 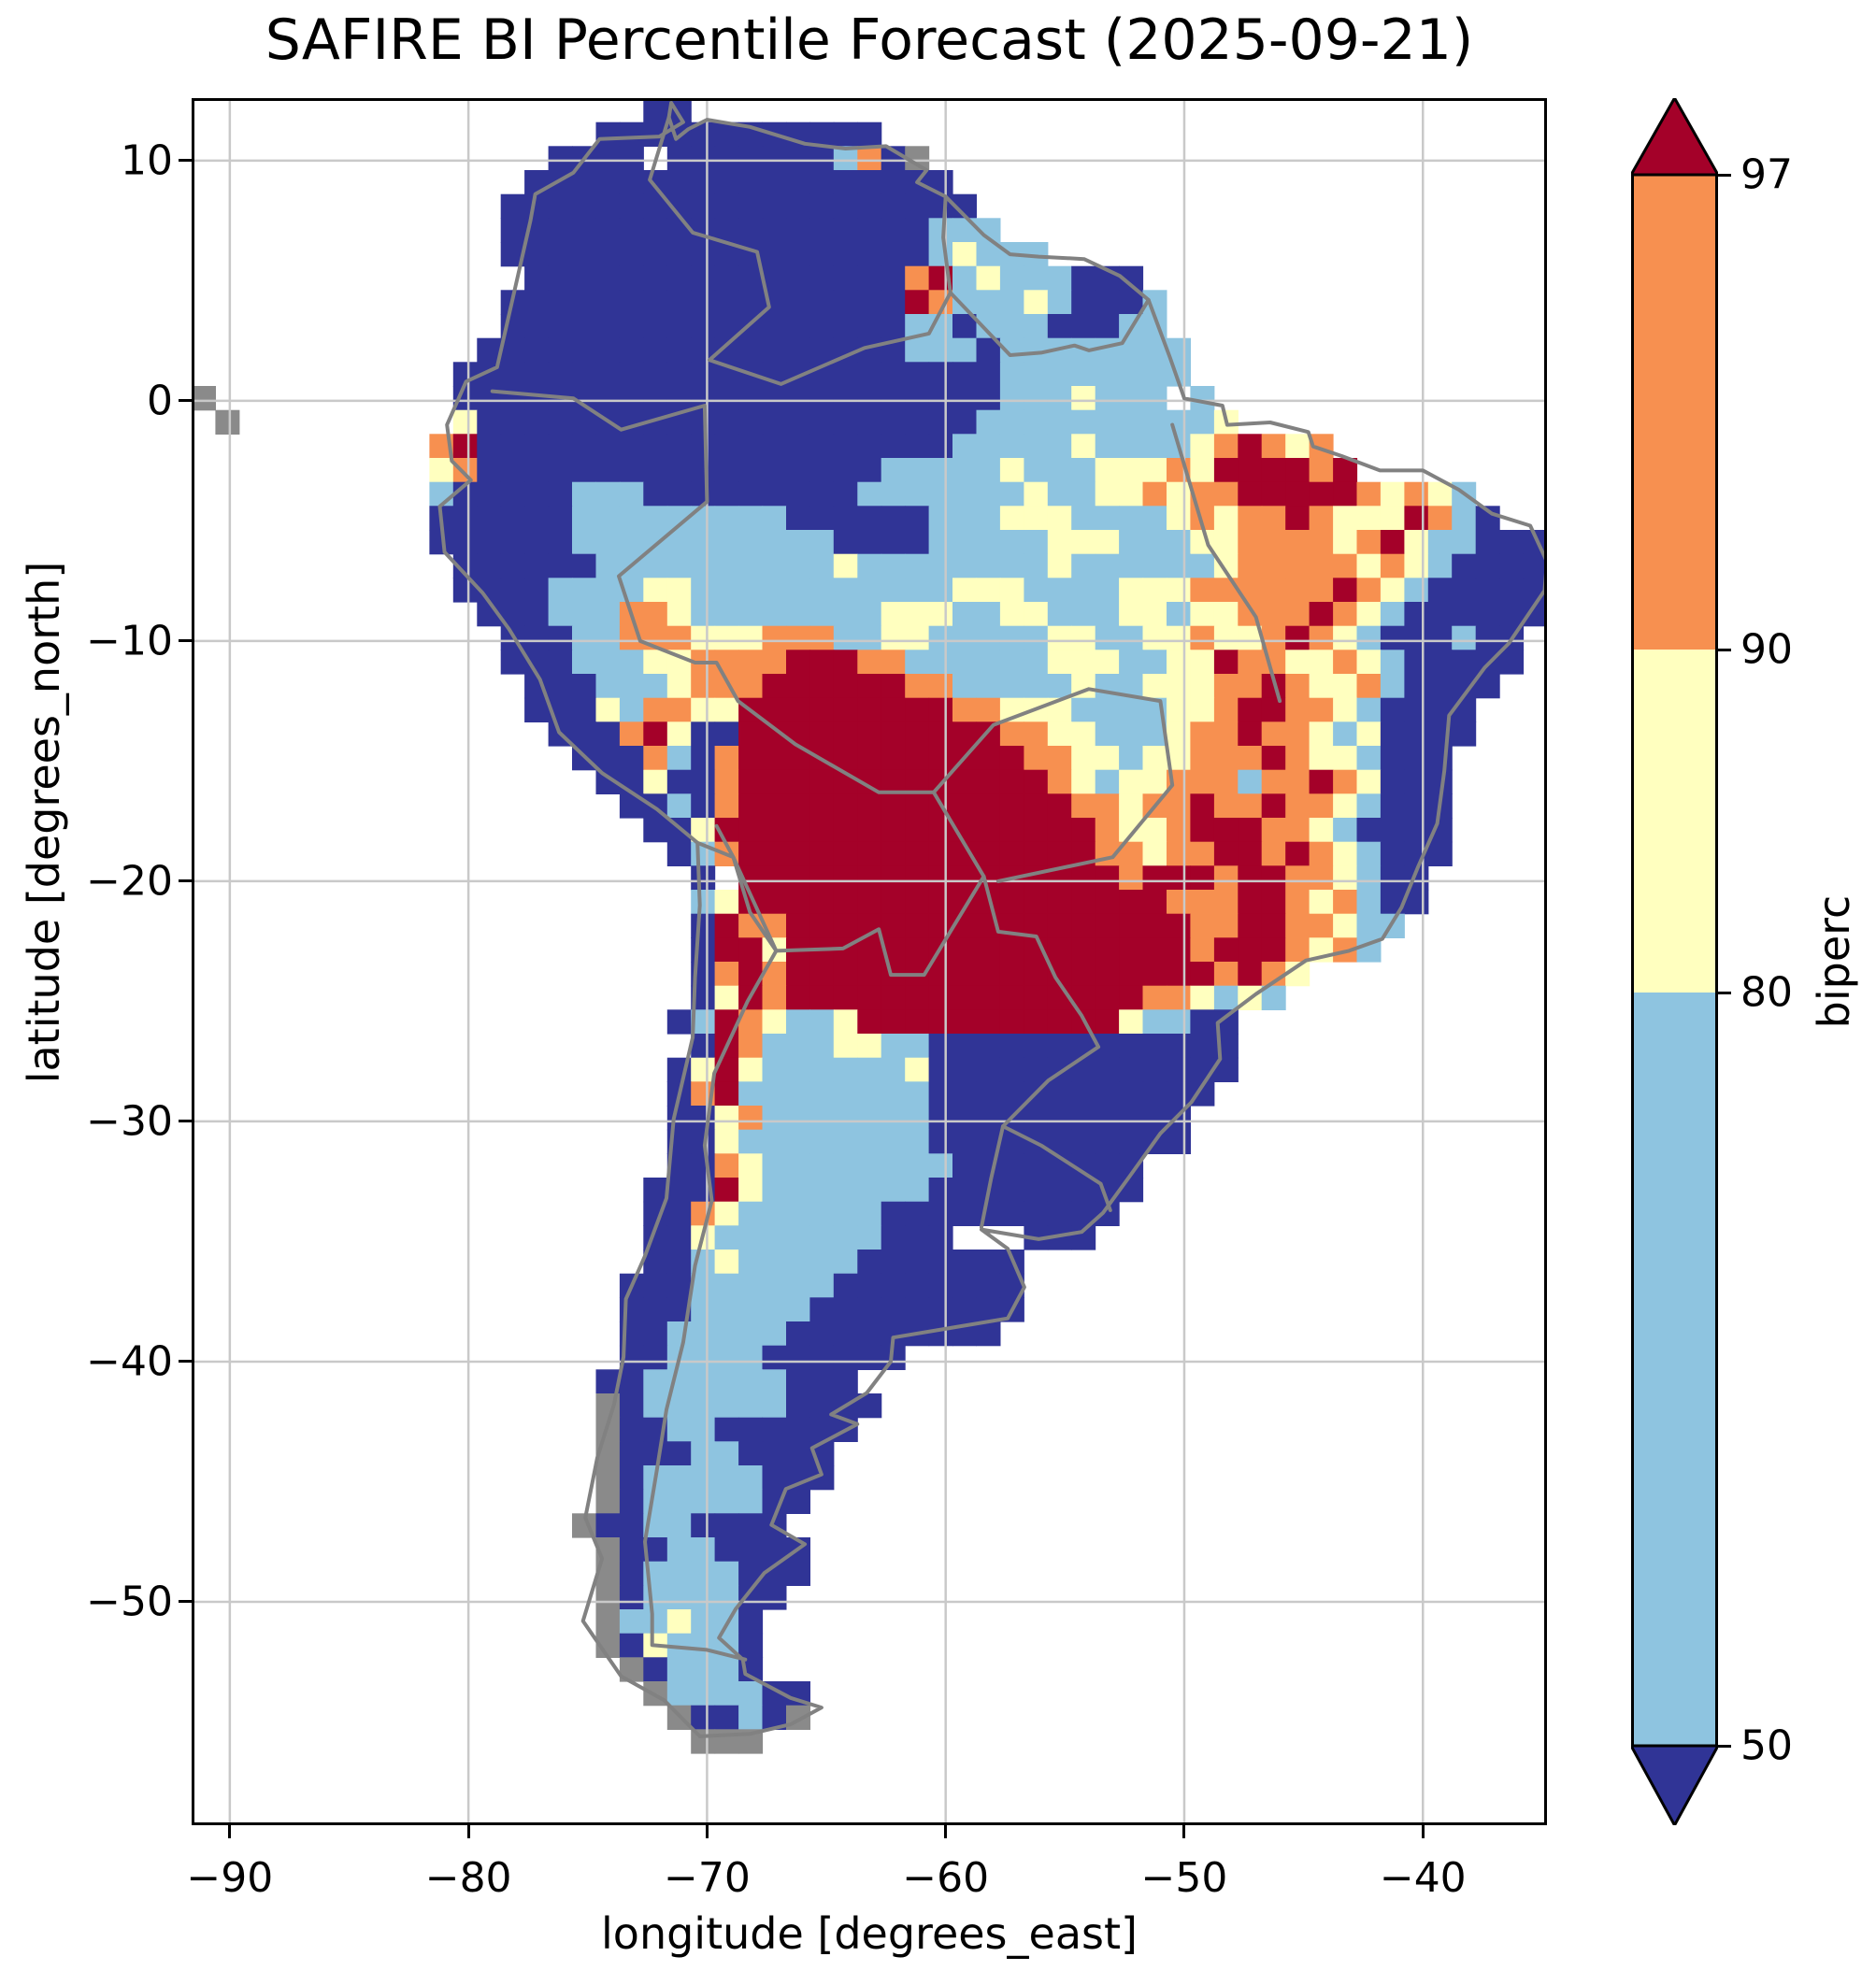 What do you see at coordinates (130, 1602) in the screenshot?
I see `y-tick-label: −50` at bounding box center [130, 1602].